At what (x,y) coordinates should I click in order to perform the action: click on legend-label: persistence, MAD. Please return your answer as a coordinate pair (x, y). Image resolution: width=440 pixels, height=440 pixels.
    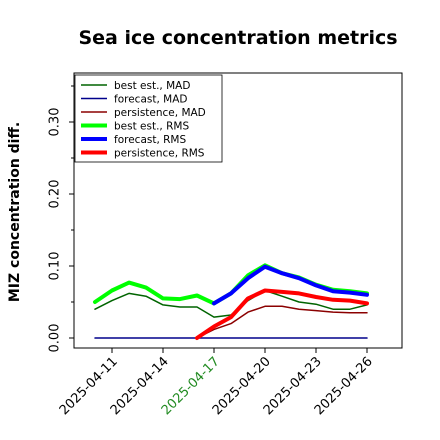
    Looking at the image, I should click on (160, 113).